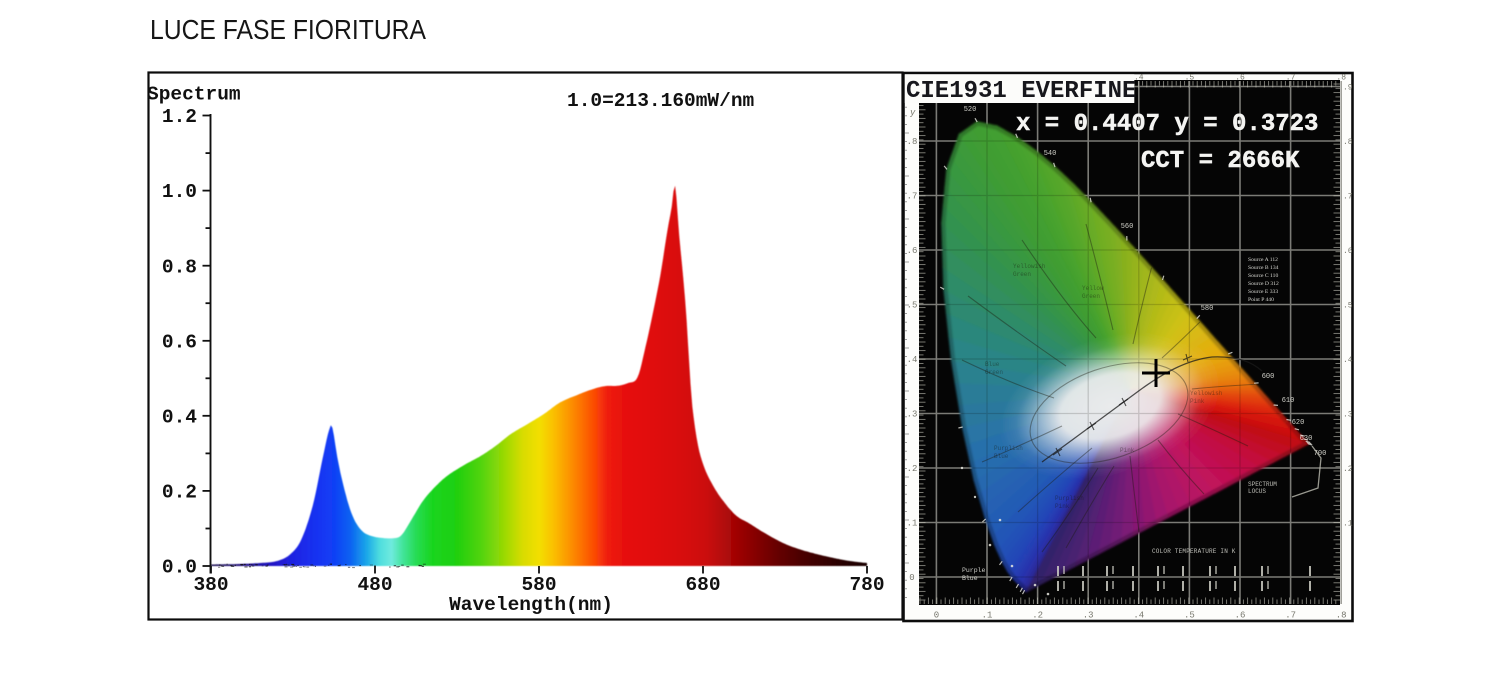 Image resolution: width=1500 pixels, height=700 pixels. What do you see at coordinates (179, 417) in the screenshot?
I see `svg-text: 0.4` at bounding box center [179, 417].